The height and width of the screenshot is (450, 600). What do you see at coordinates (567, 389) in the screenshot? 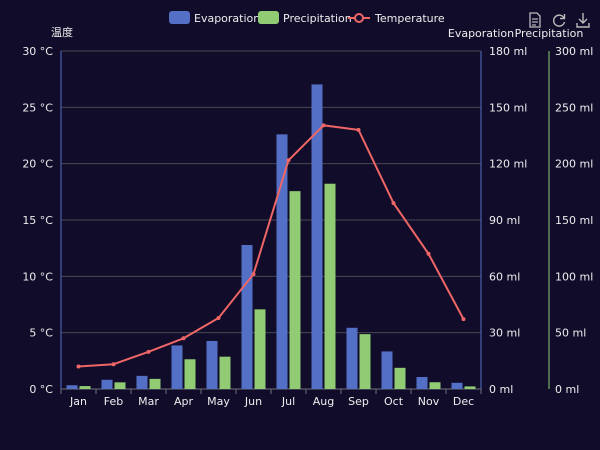
I see `y-outer-tick-label: 0 ml` at bounding box center [567, 389].